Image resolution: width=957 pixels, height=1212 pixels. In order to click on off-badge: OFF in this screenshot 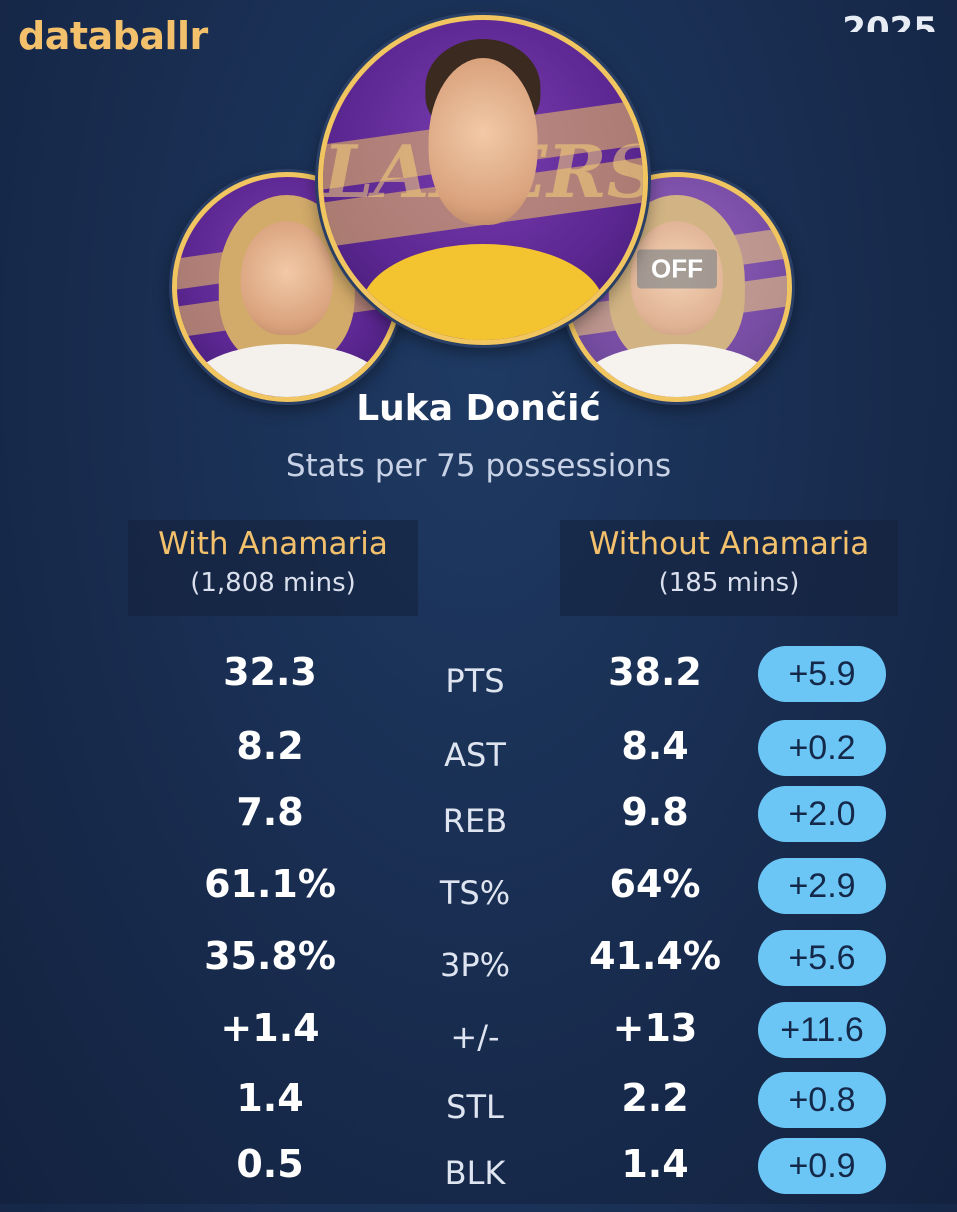, I will do `click(677, 269)`.